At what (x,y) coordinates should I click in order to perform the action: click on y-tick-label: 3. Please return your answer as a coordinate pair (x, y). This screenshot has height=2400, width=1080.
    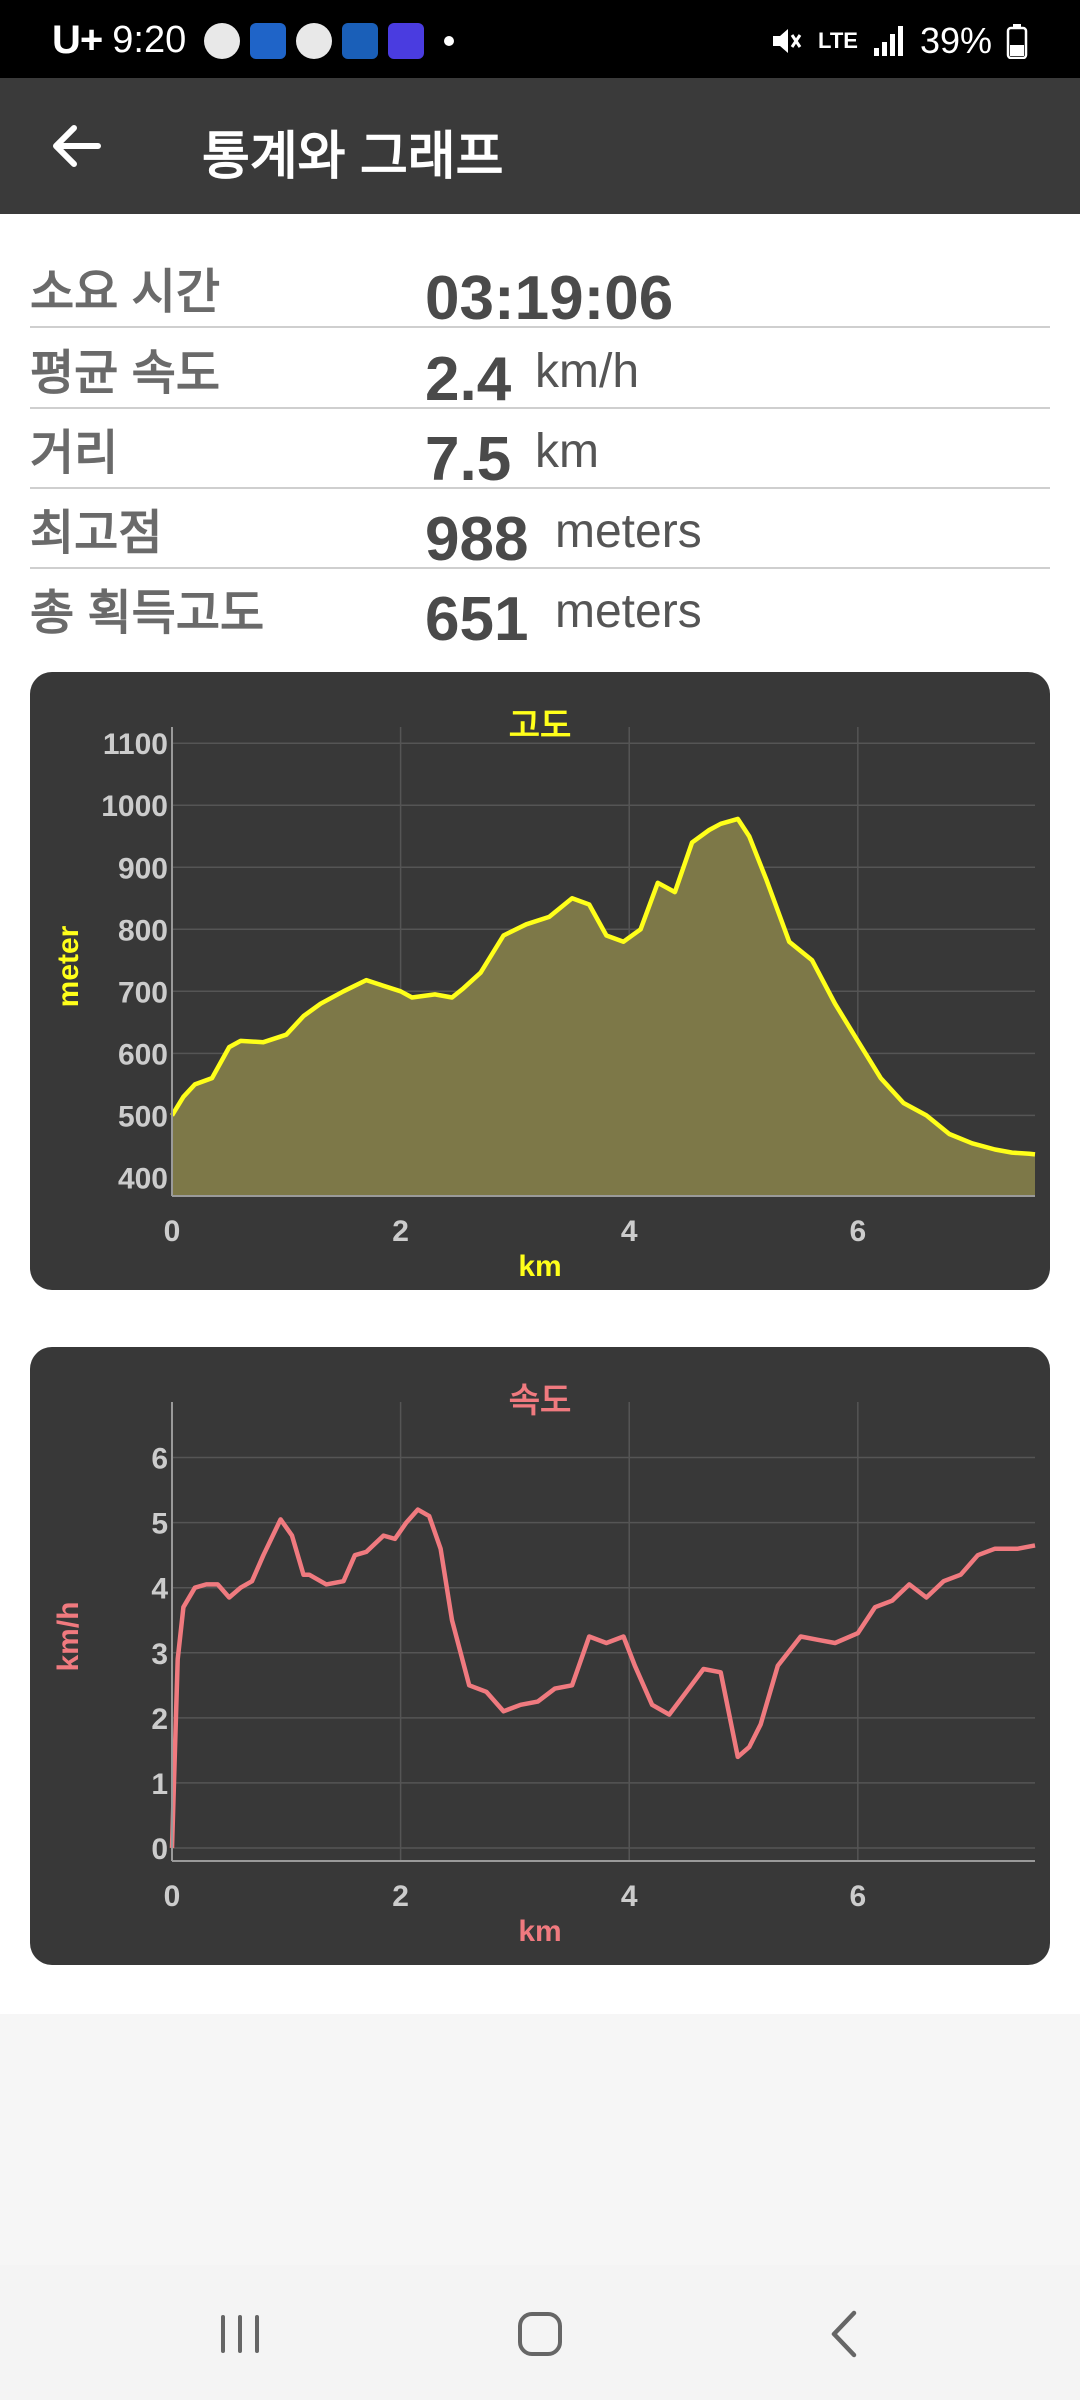
    Looking at the image, I should click on (159, 1654).